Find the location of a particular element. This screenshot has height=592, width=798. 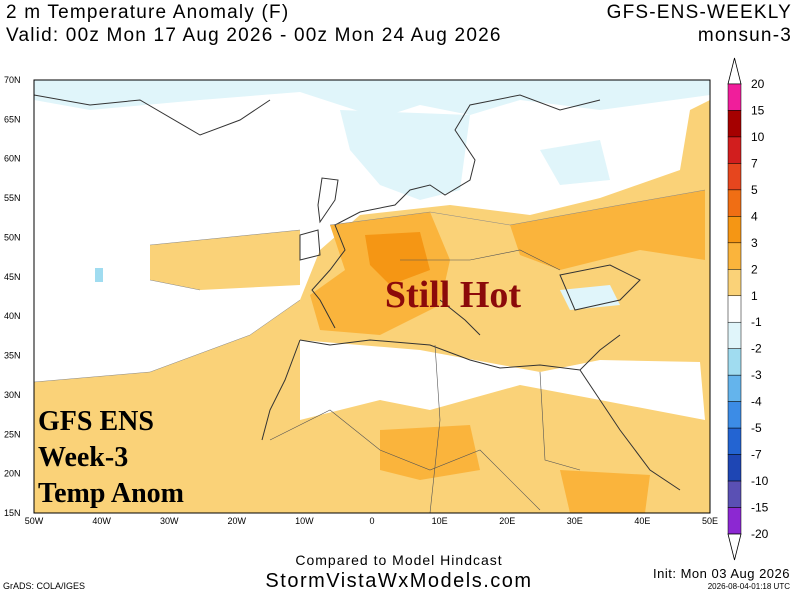

colorbar-label: -7 is located at coordinates (756, 455).